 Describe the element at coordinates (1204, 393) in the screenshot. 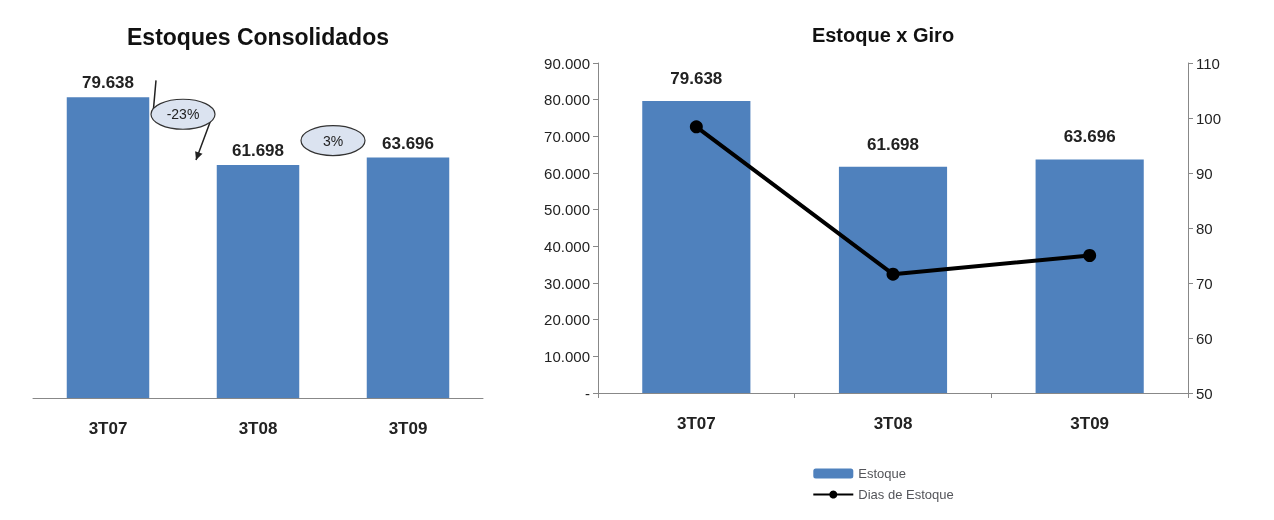

I see `y2-tick-label: 50` at that location.